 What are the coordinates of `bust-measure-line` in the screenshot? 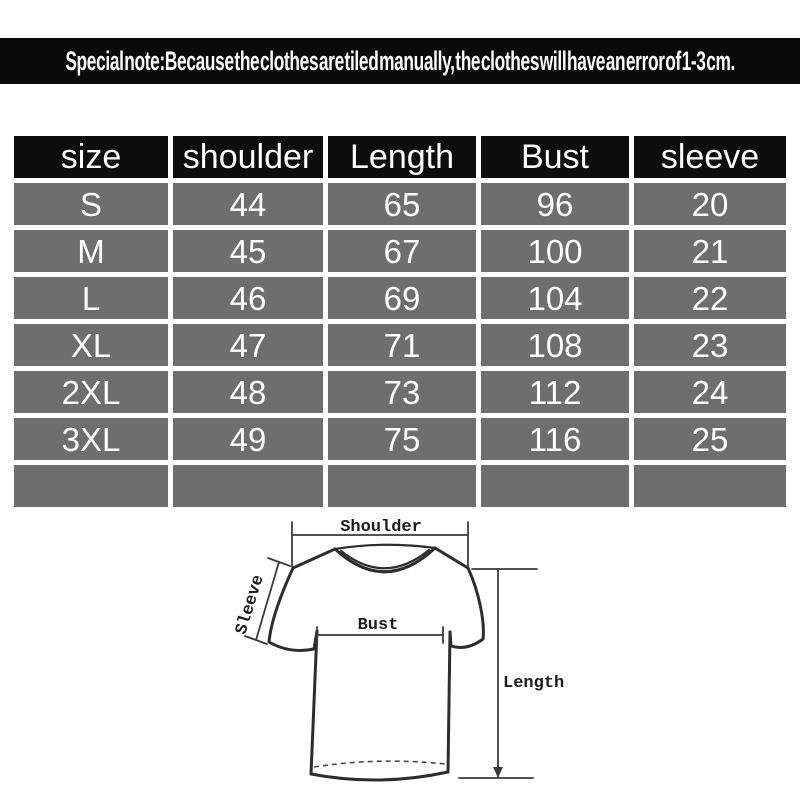 It's located at (380, 635).